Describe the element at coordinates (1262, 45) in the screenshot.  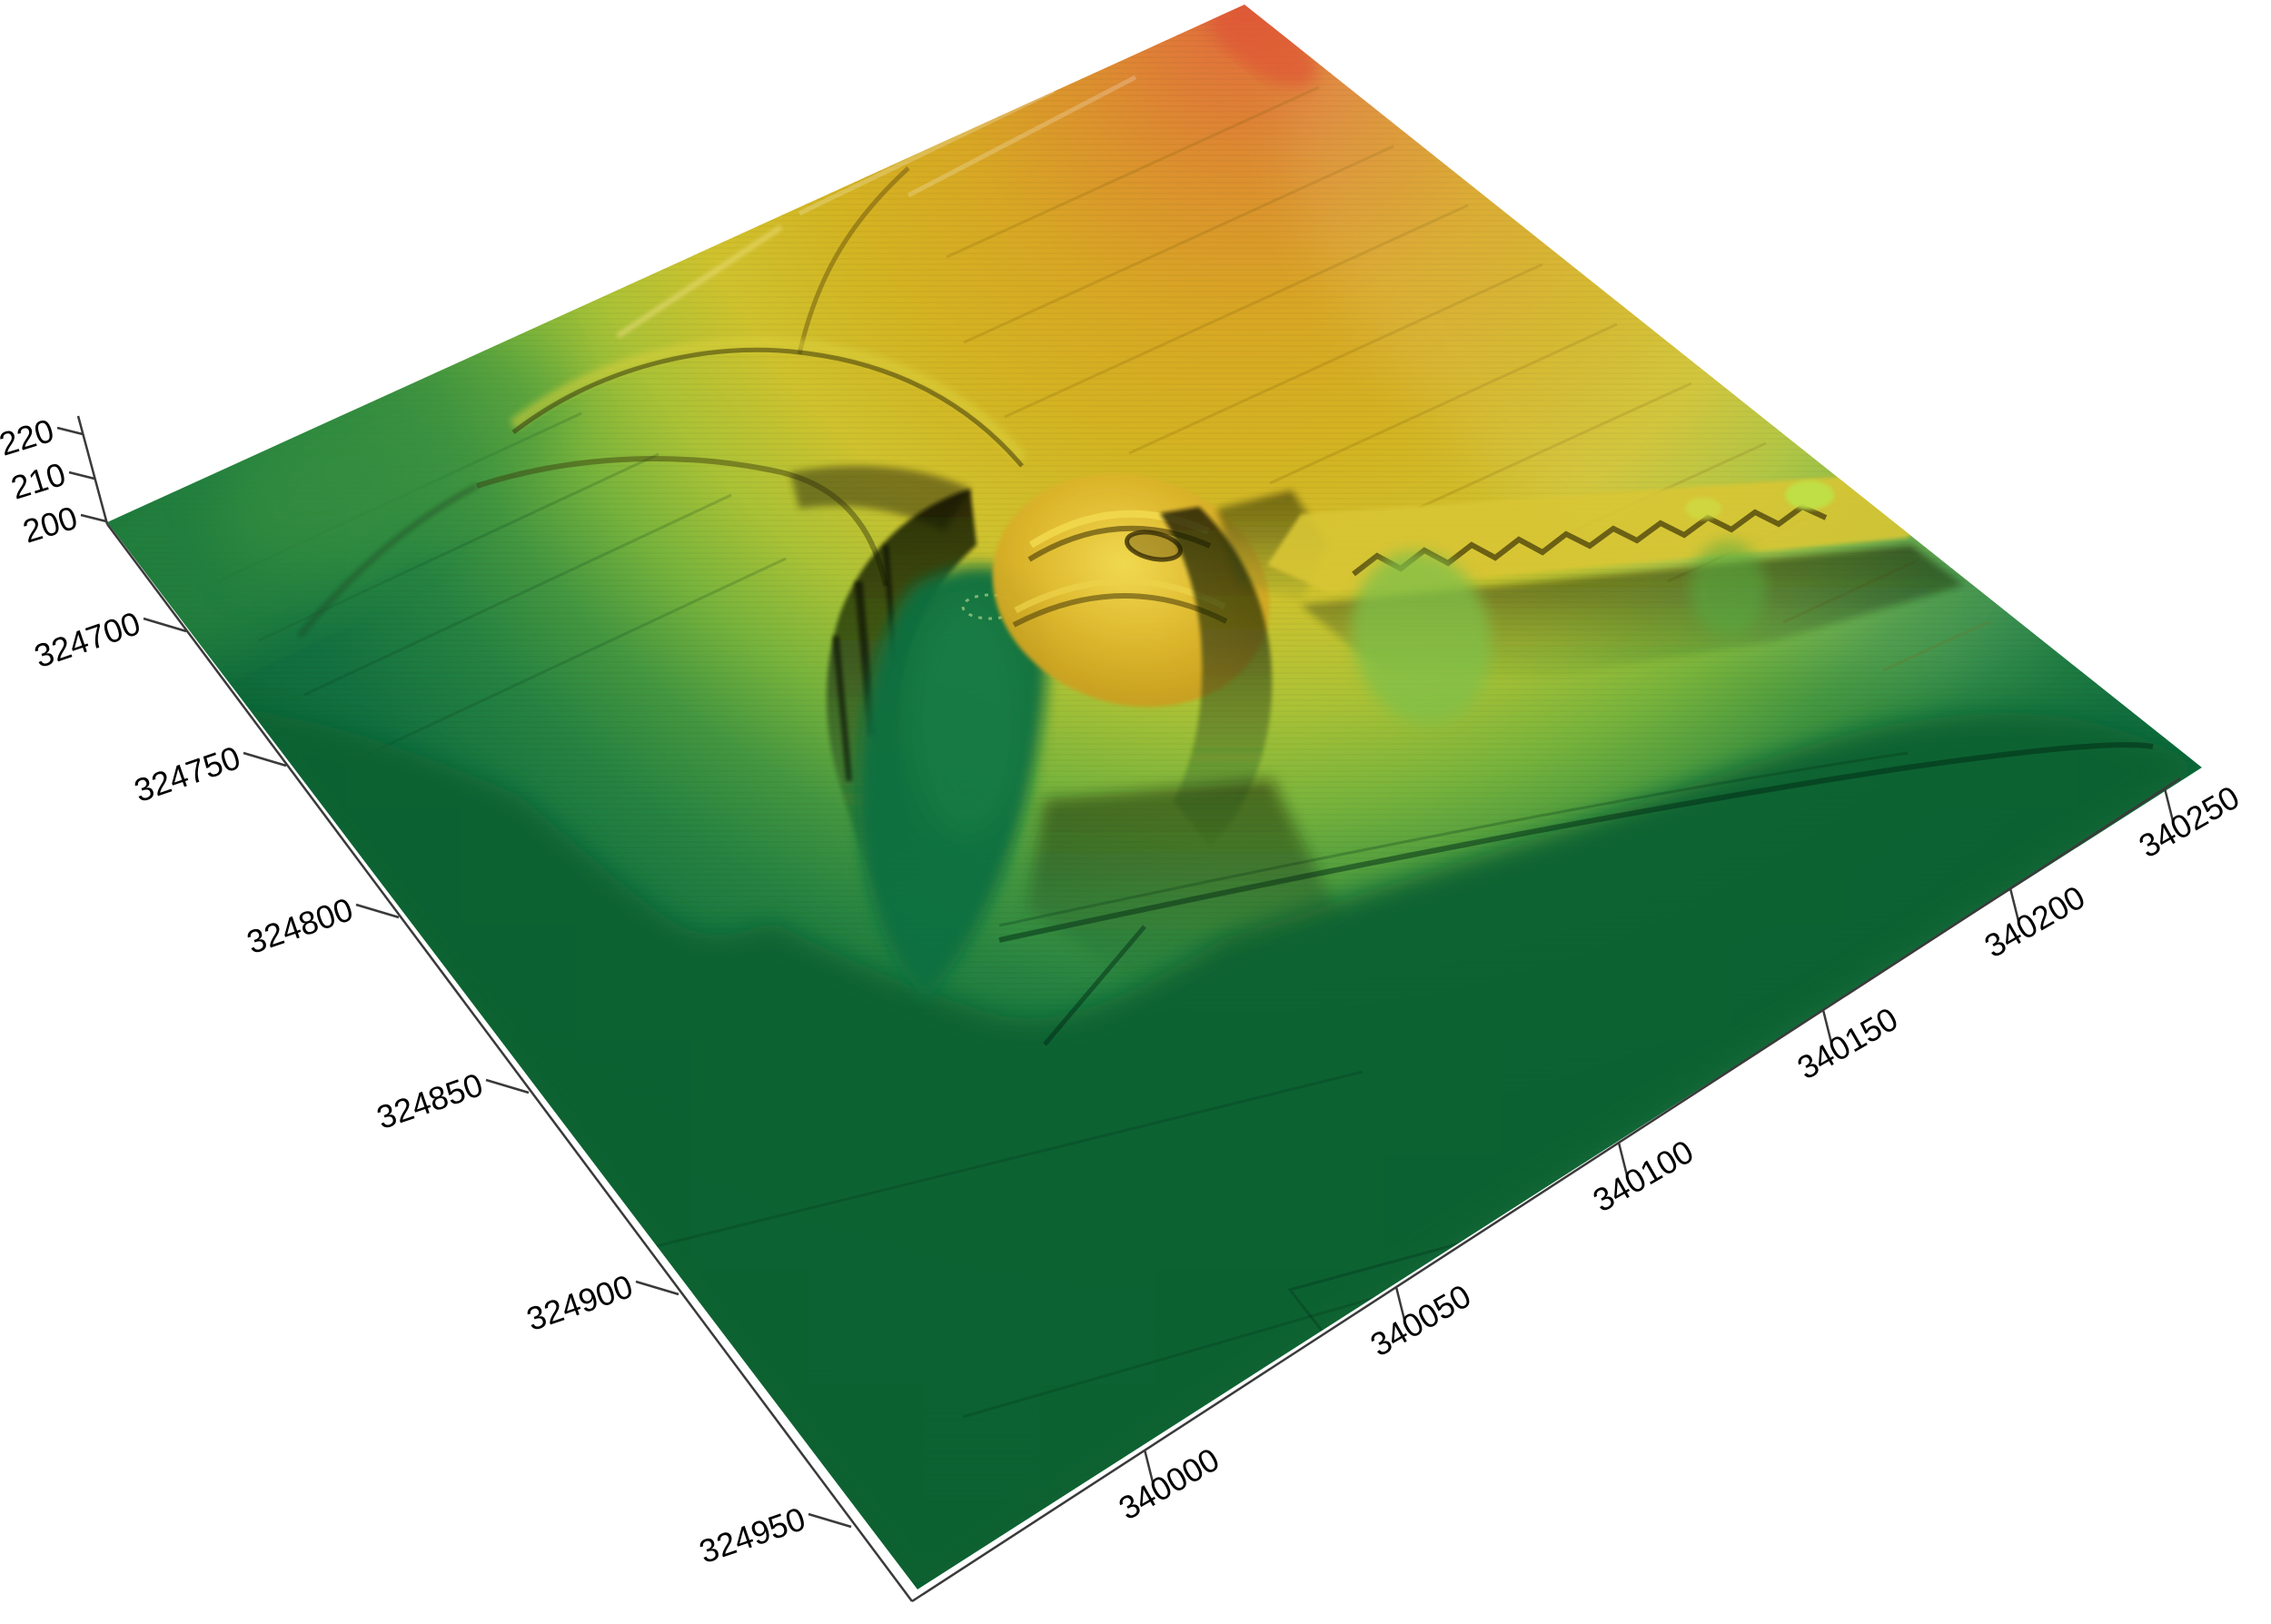
I see `summit-red-patch` at that location.